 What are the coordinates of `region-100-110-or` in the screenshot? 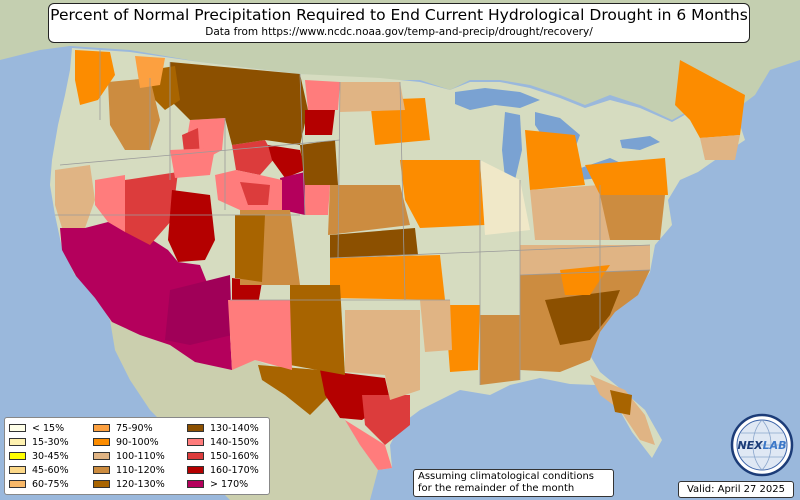 It's located at (75, 196).